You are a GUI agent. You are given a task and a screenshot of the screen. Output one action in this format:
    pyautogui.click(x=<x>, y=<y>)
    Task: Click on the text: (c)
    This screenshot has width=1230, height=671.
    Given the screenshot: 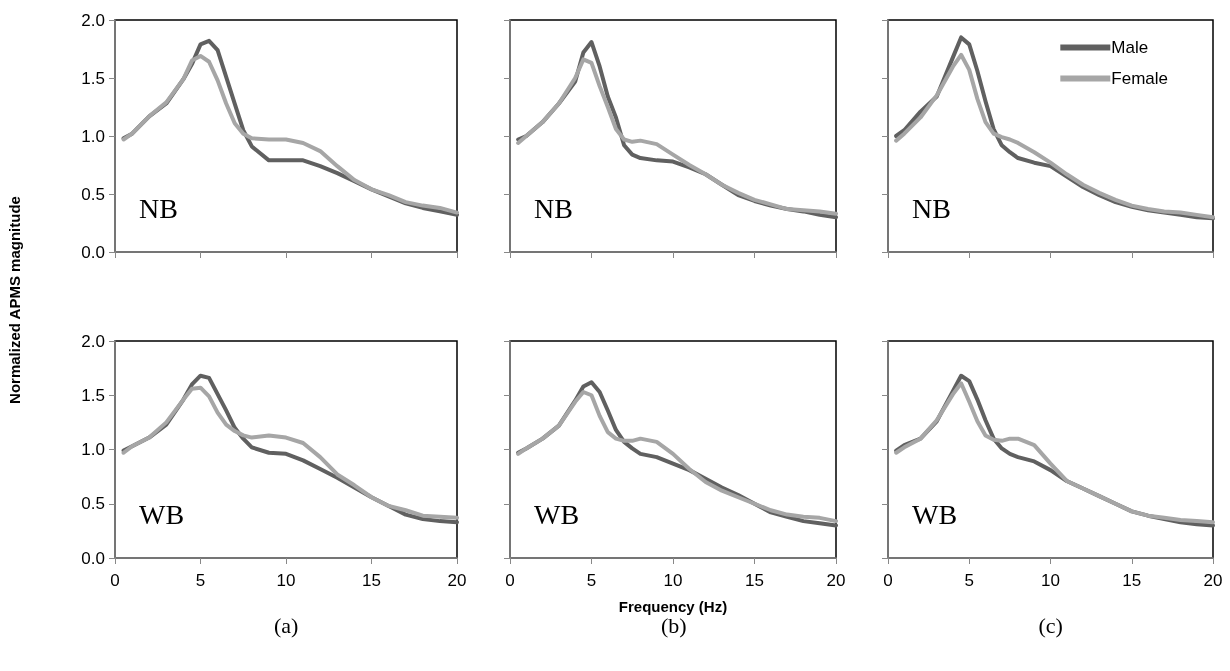 What is the action you would take?
    pyautogui.click(x=1050, y=625)
    